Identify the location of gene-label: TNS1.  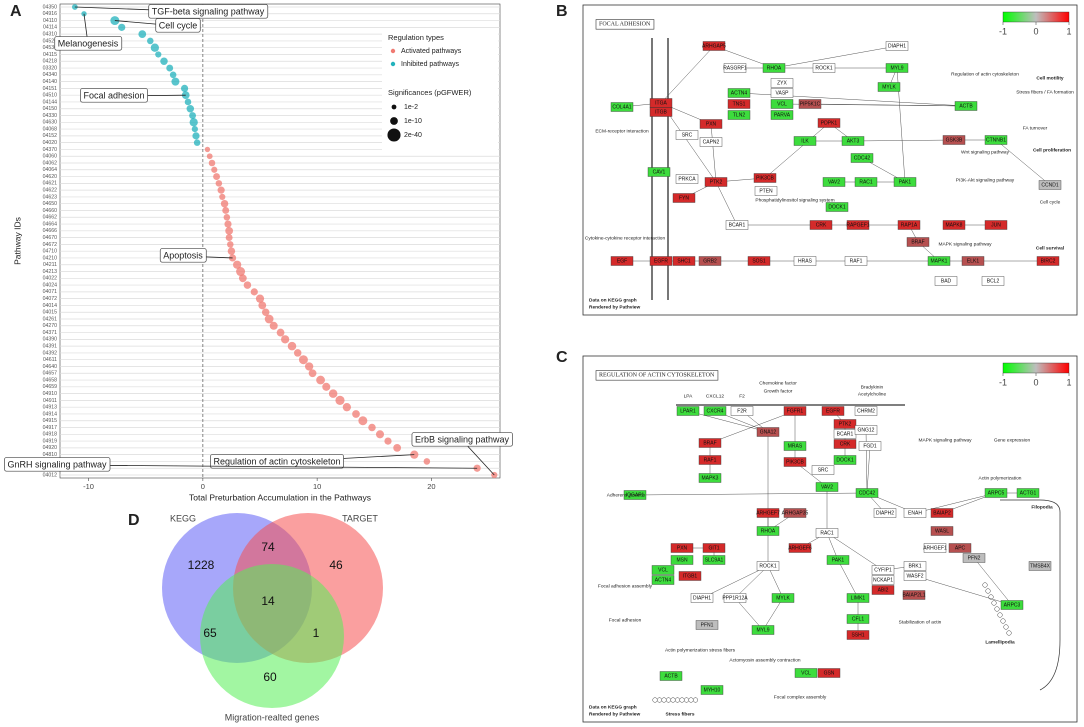
(739, 105).